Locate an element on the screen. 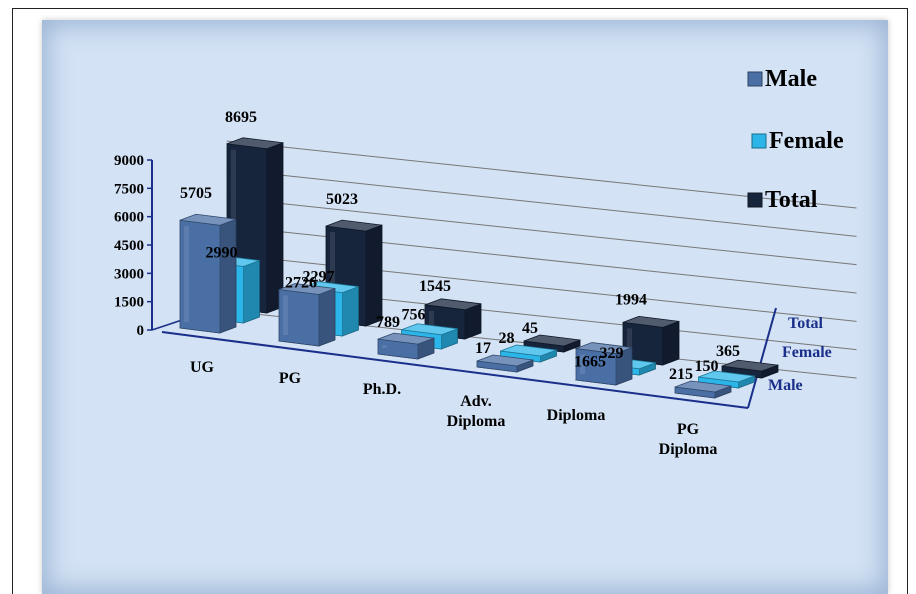 The image size is (916, 594). data-label: 2297 is located at coordinates (319, 277).